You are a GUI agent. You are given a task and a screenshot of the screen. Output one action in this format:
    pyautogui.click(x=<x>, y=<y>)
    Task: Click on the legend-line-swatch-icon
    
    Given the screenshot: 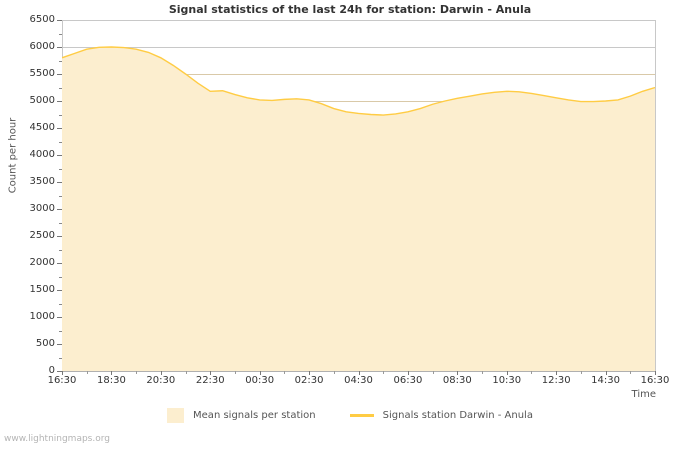 What is the action you would take?
    pyautogui.click(x=361, y=415)
    